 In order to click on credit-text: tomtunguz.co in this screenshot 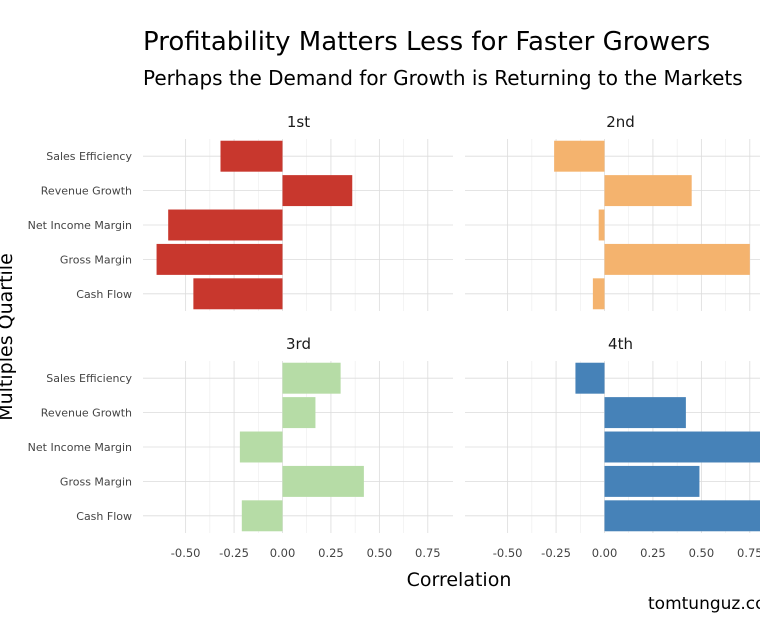, I will do `click(704, 604)`.